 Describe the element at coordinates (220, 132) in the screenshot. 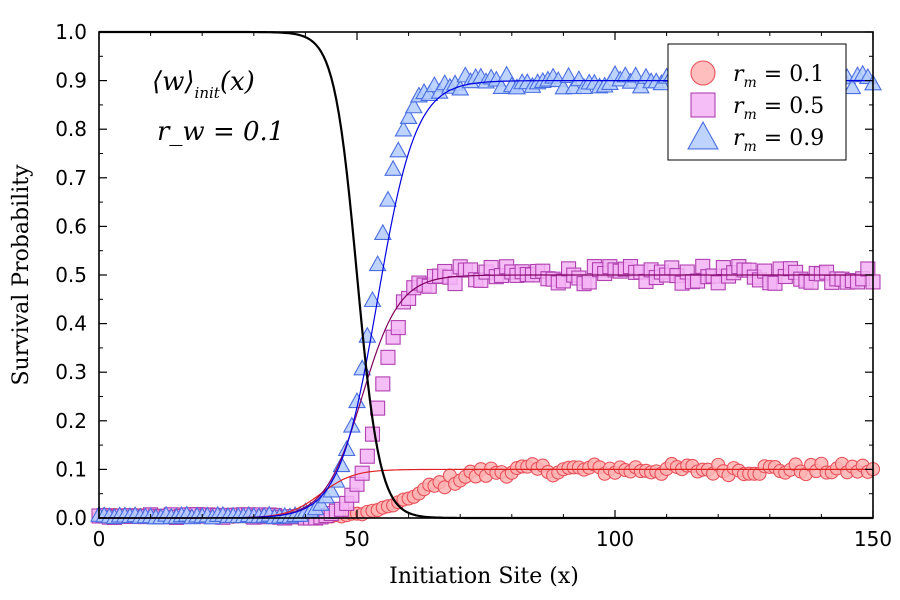

I see `annotation-rw: r_w = 0.1` at that location.